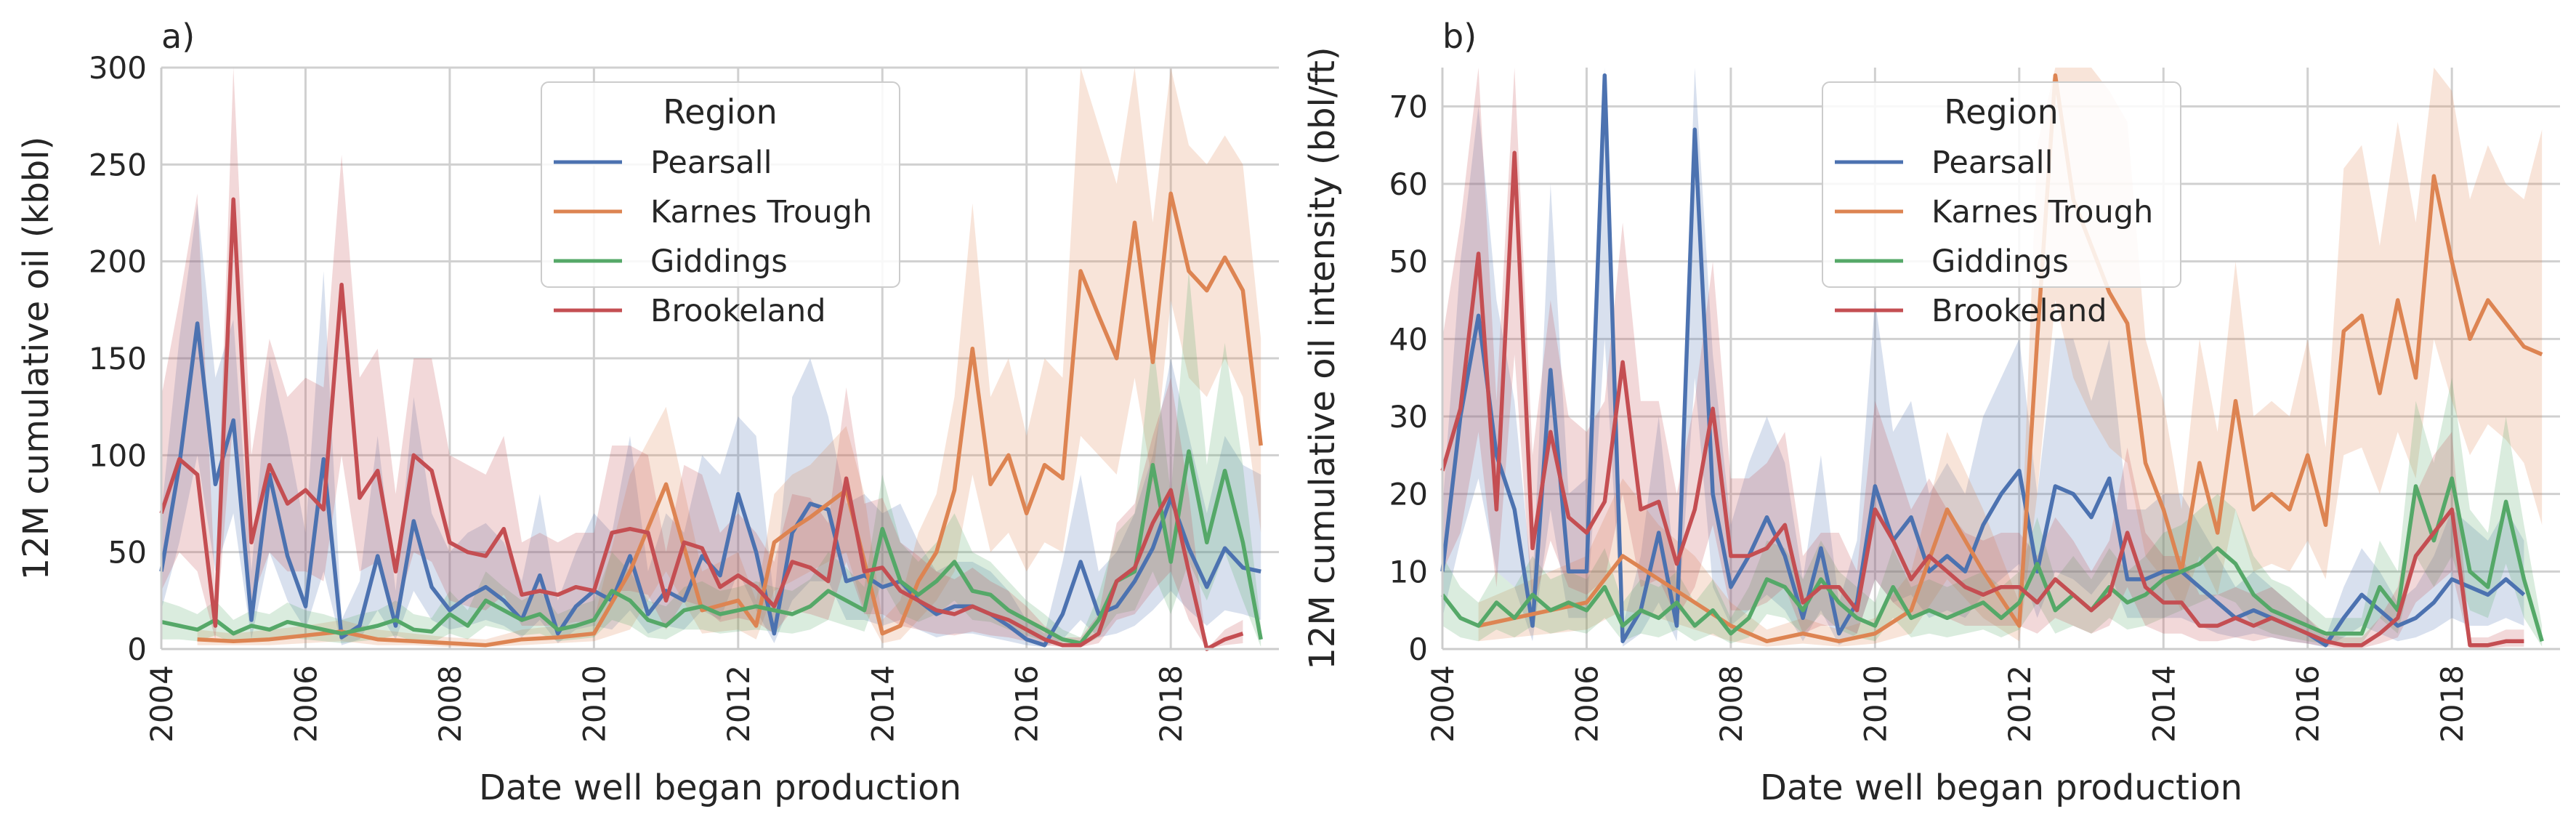 Image resolution: width=2576 pixels, height=830 pixels. What do you see at coordinates (118, 456) in the screenshot?
I see `panel-a-y-tick-label: 100` at bounding box center [118, 456].